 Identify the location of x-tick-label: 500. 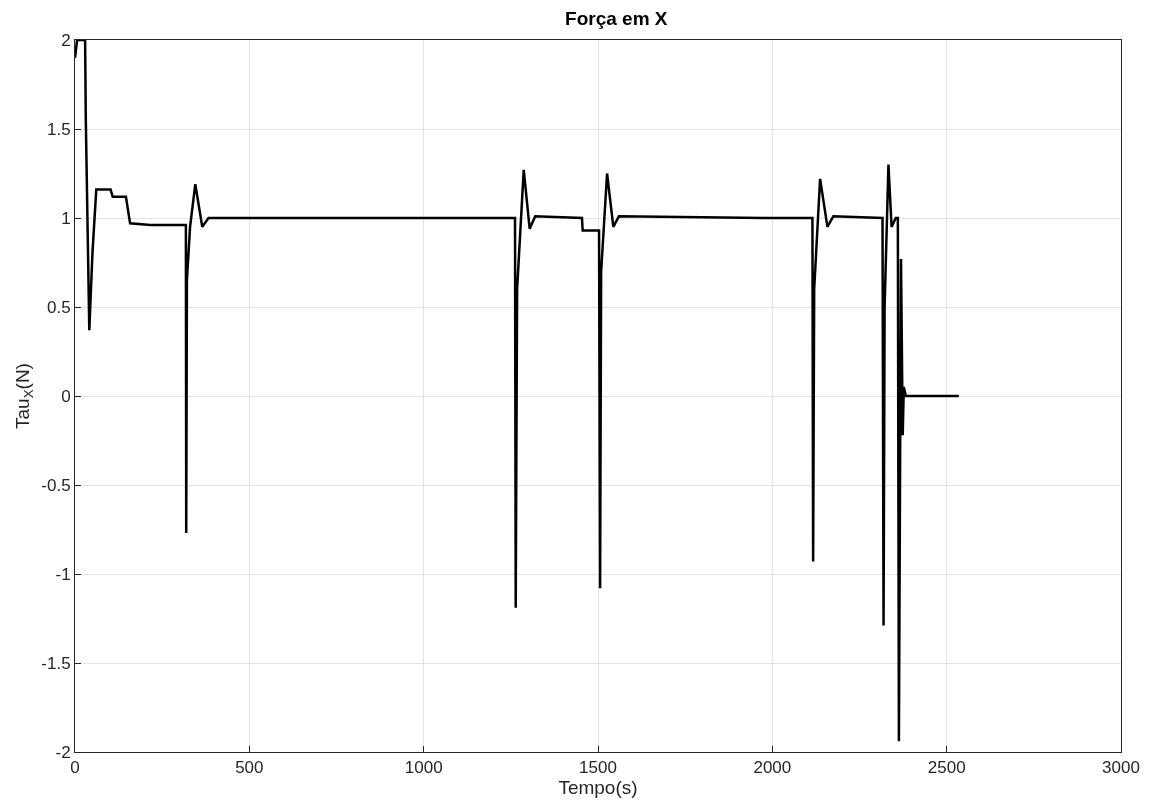
(249, 768).